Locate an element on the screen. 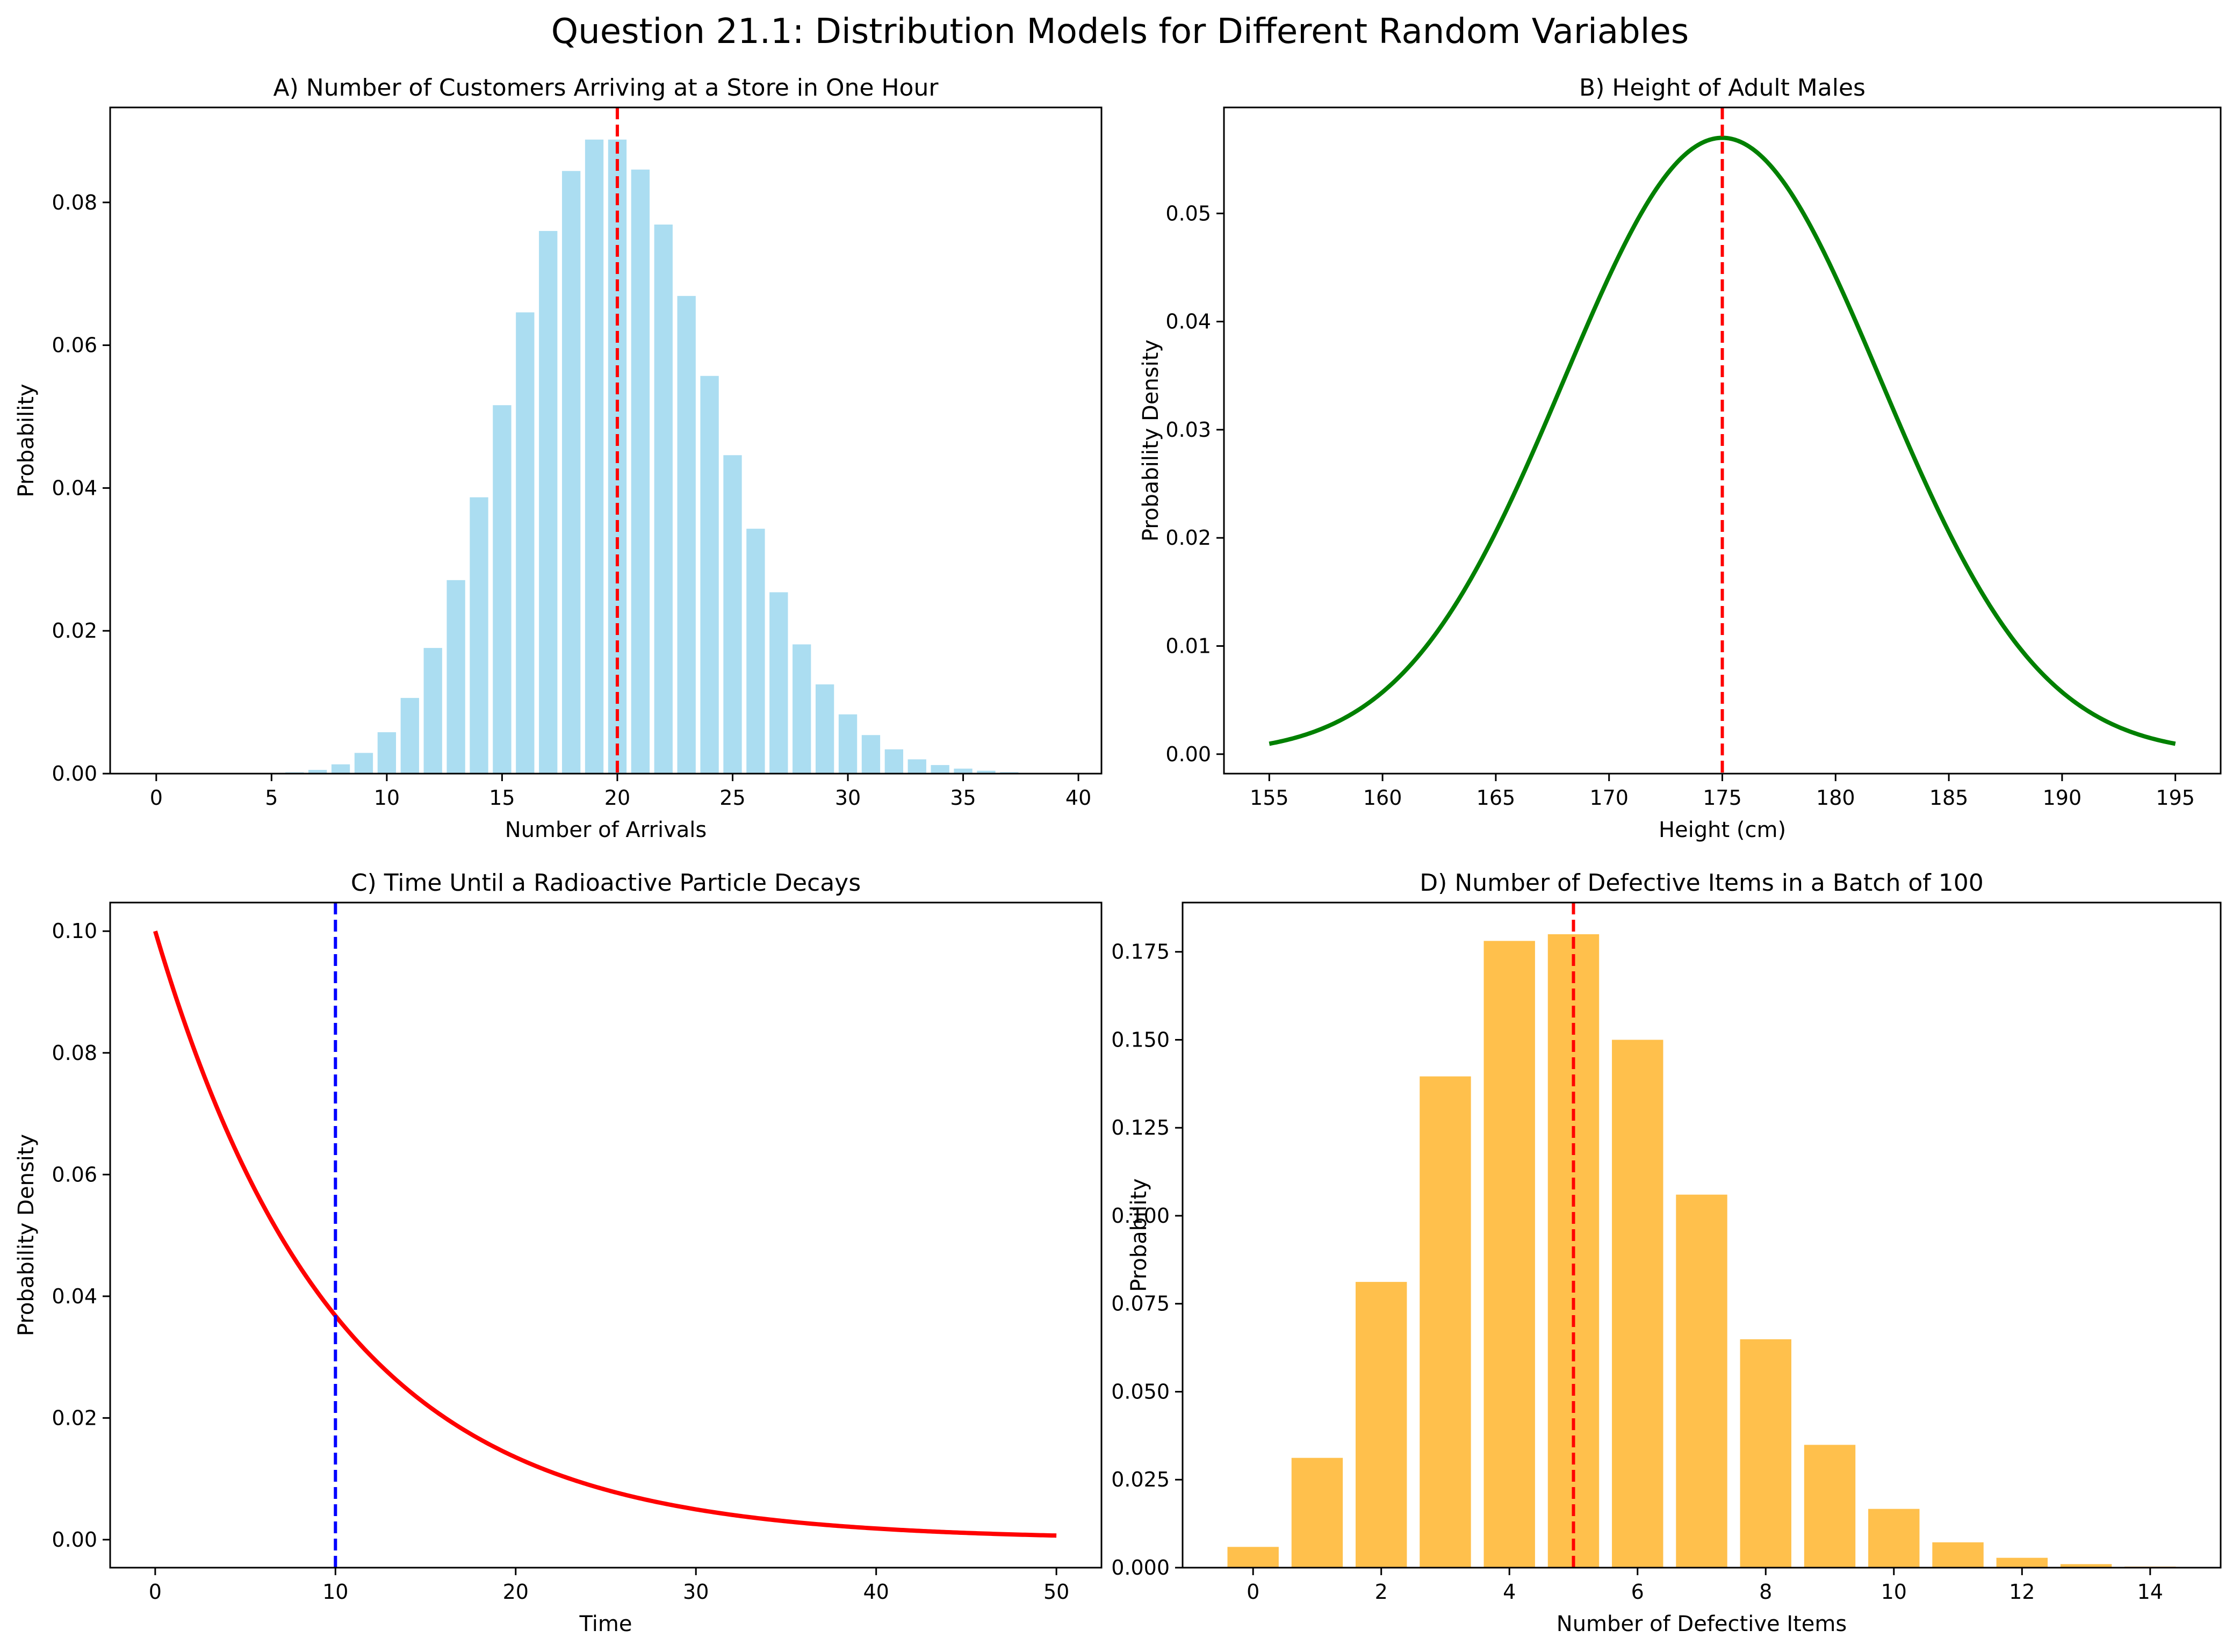 The image size is (2240, 1652). x-tick-label: 190 is located at coordinates (2062, 798).